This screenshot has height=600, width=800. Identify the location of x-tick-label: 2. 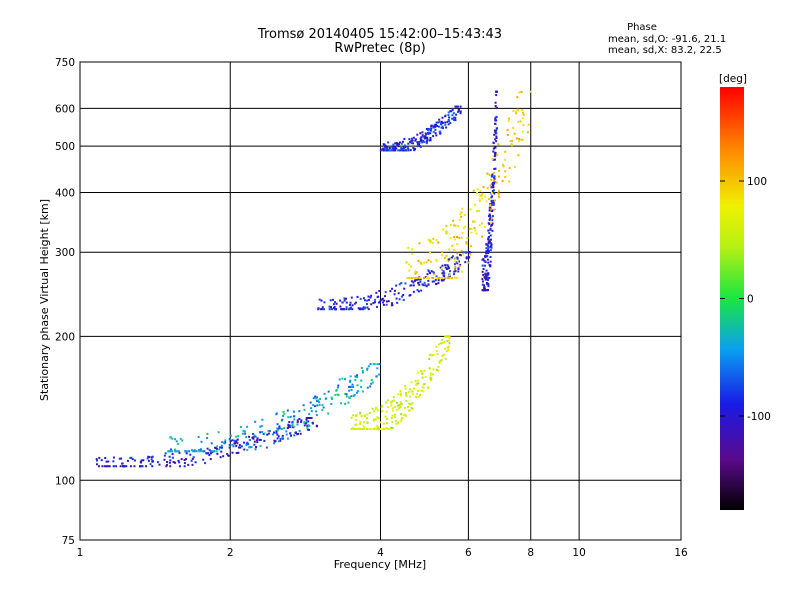
(230, 553).